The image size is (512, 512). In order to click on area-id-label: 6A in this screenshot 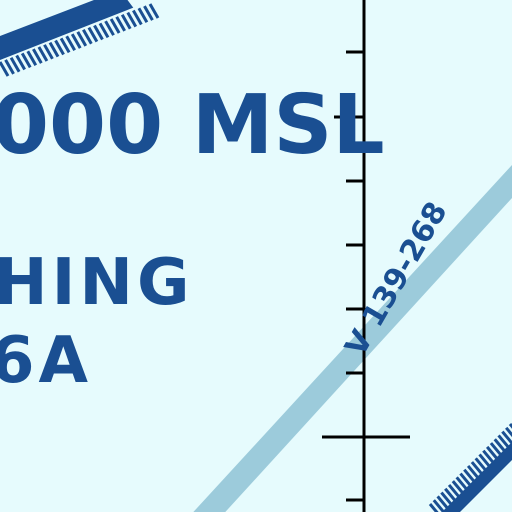, I will do `click(46, 361)`.